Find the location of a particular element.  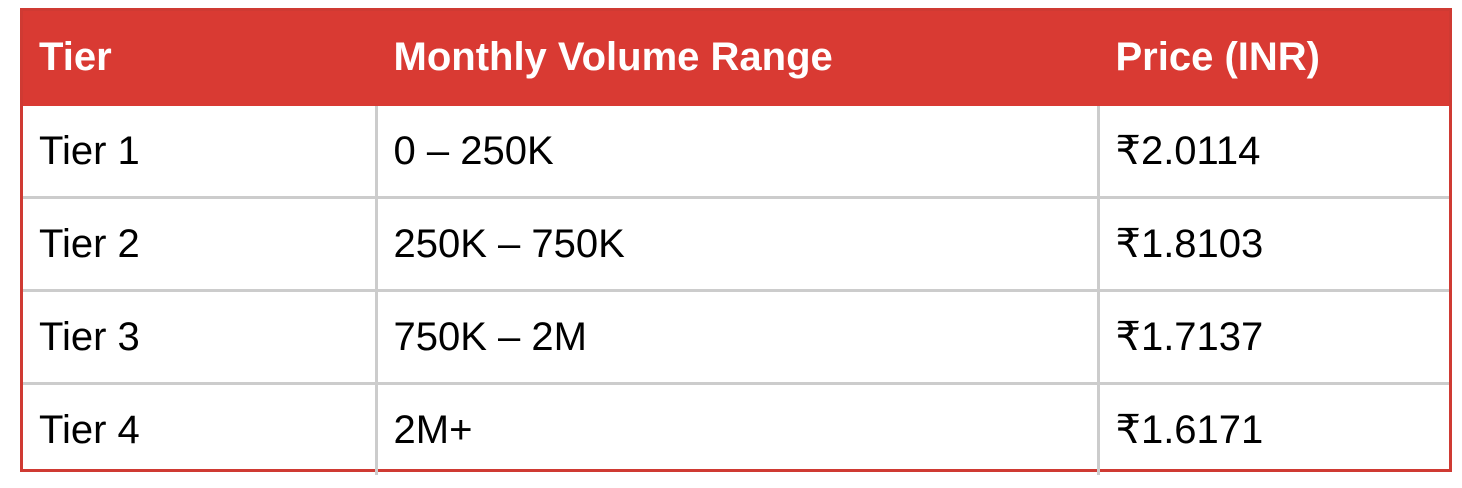

table-cell: ₹2.0114 is located at coordinates (1272, 151).